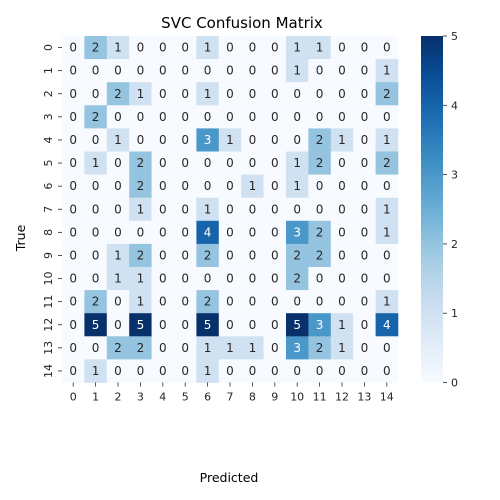 This screenshot has height=500, width=500. I want to click on x-axis-ticks: 0 1 2 3 4 5 6 7 8 9 10 11 12 13 14, so click(232, 393).